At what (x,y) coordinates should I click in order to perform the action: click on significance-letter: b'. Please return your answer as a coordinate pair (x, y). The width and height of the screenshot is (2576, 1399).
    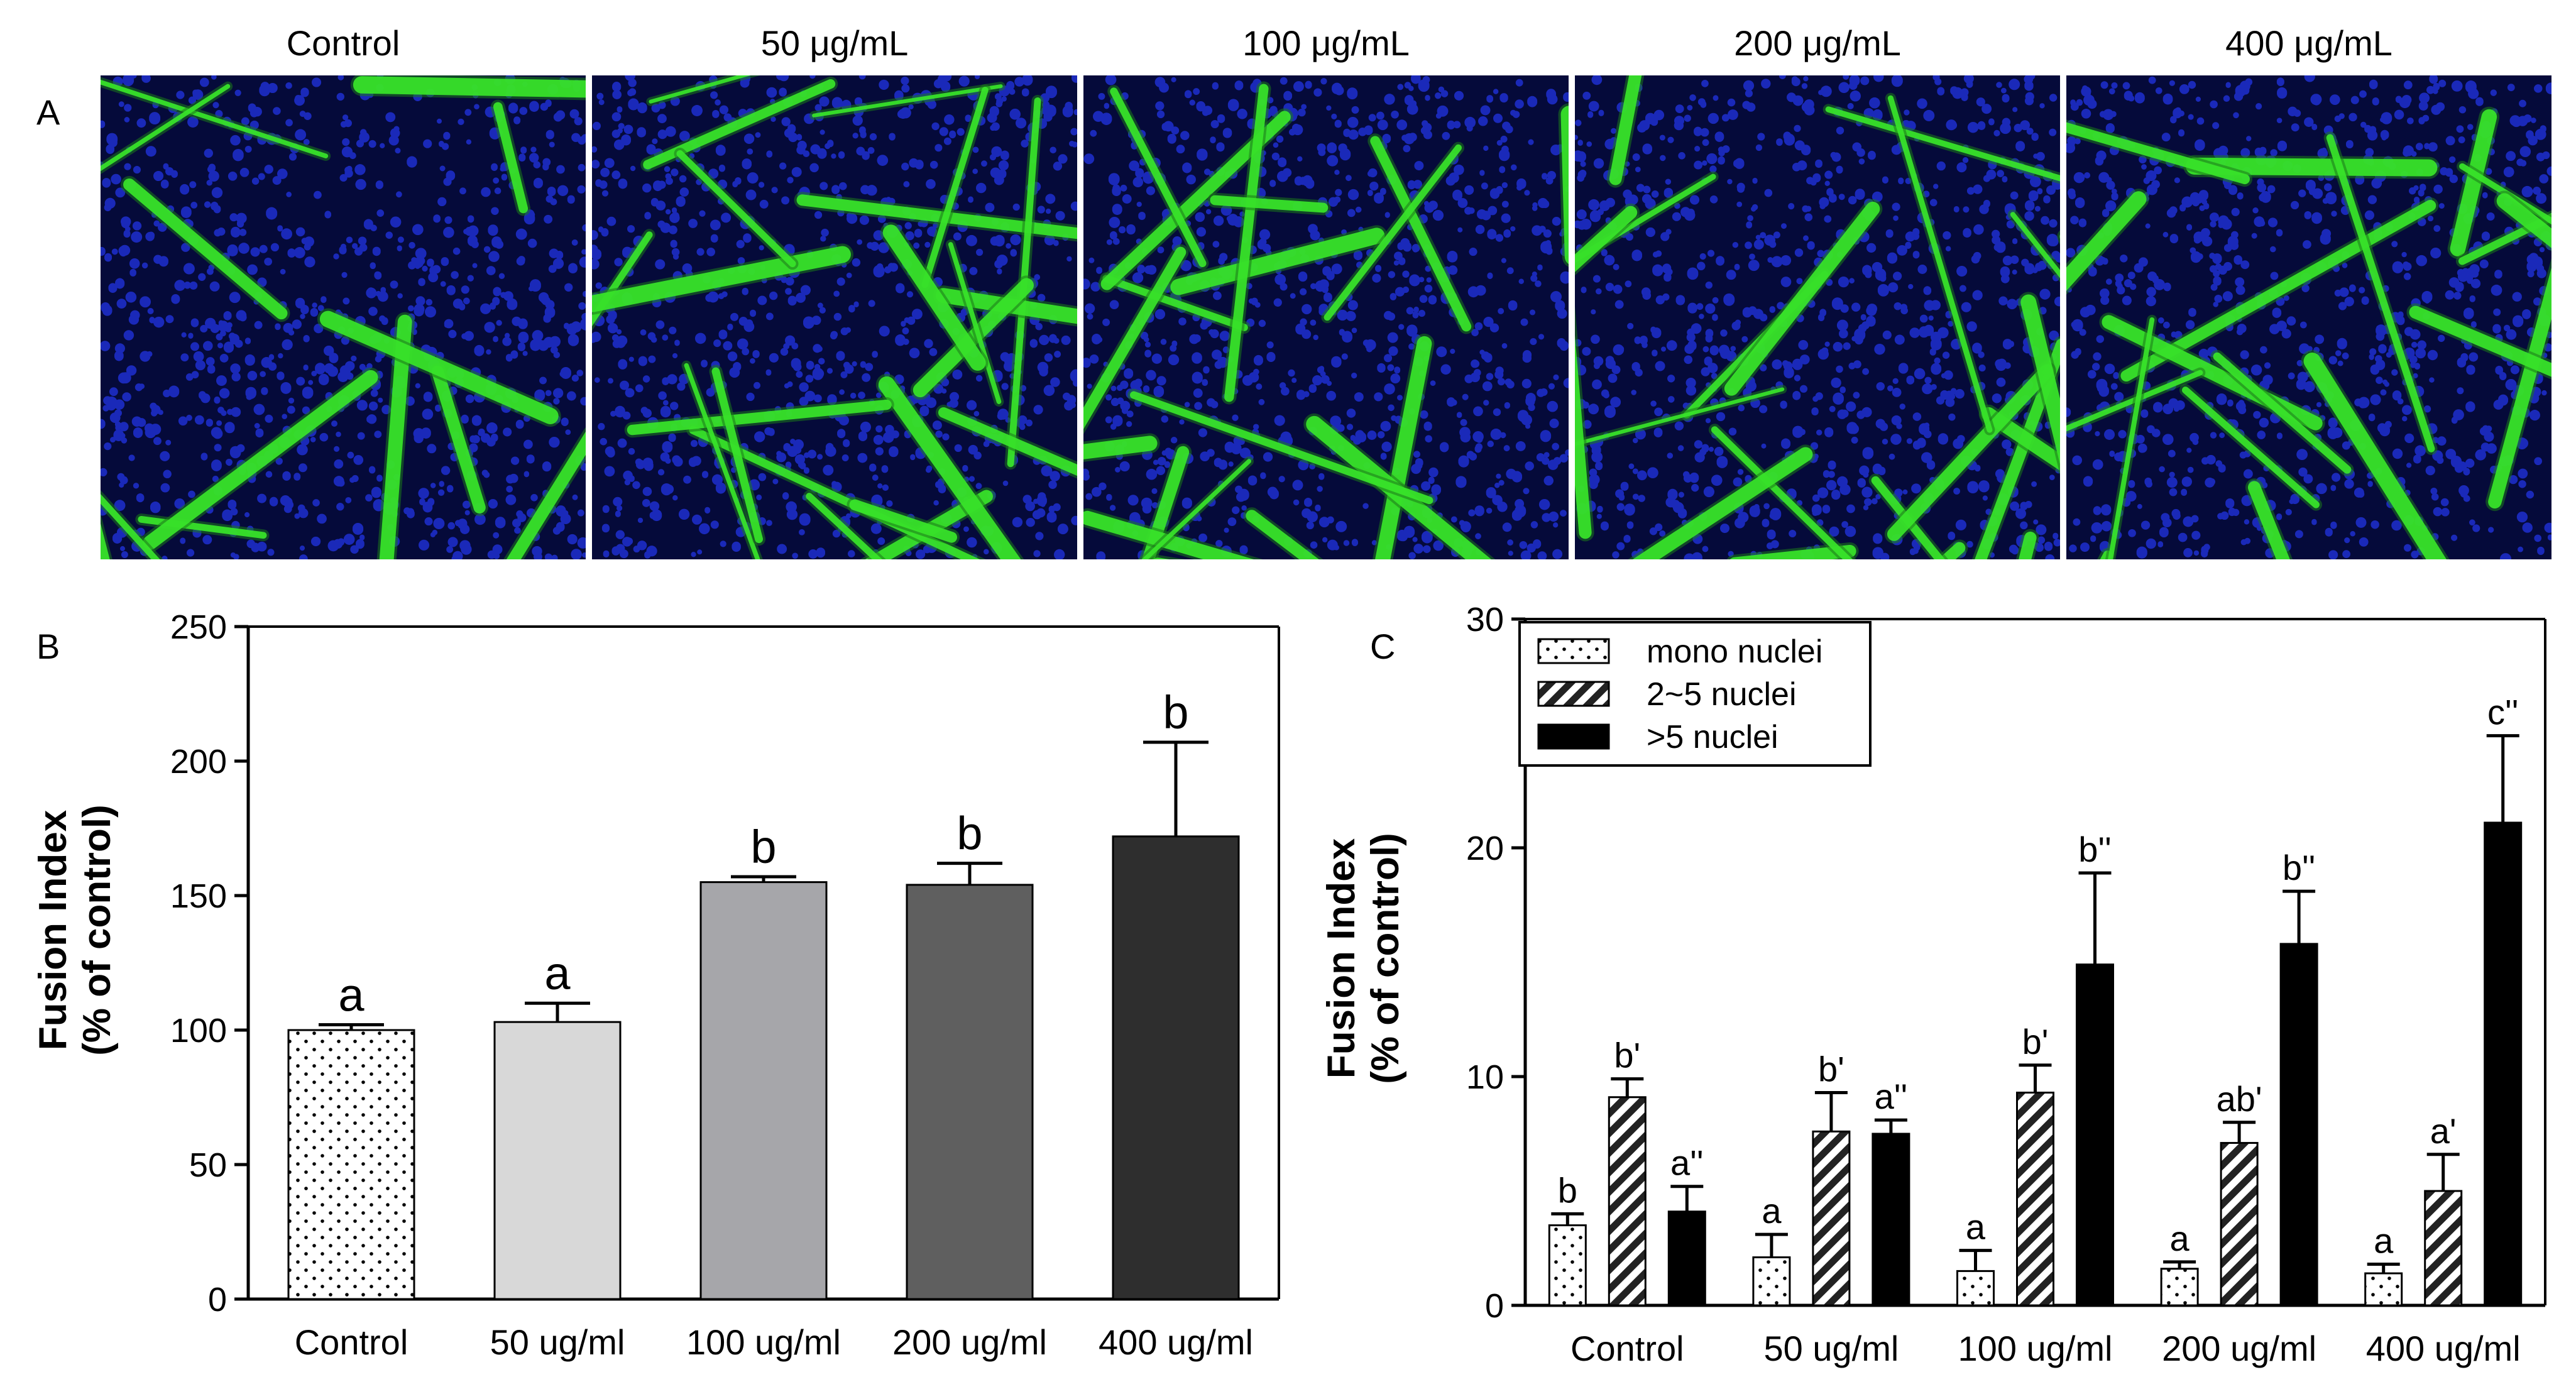
    Looking at the image, I should click on (1627, 1055).